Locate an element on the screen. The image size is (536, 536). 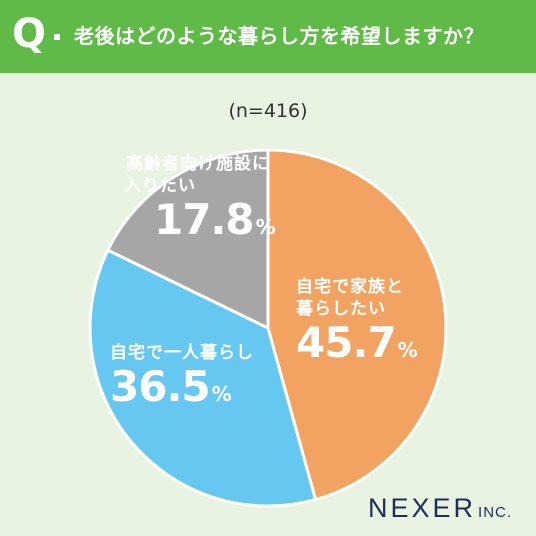
slice-percent-value: 36.5 is located at coordinates (160, 386).